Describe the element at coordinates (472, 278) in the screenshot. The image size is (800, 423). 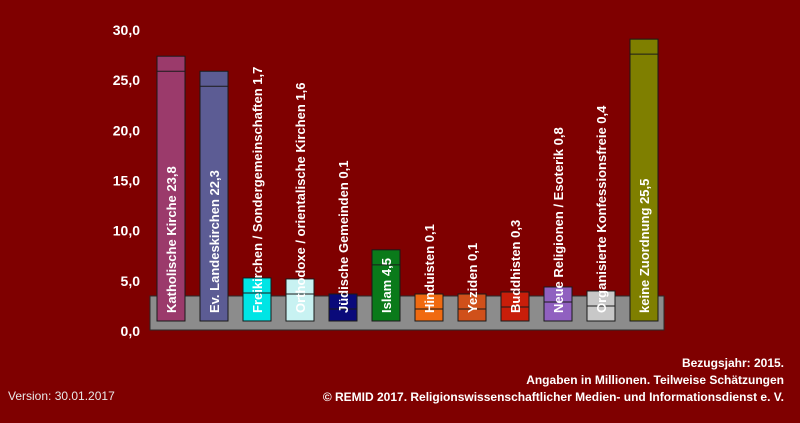
I see `bar-label: Yeziden 0,1` at that location.